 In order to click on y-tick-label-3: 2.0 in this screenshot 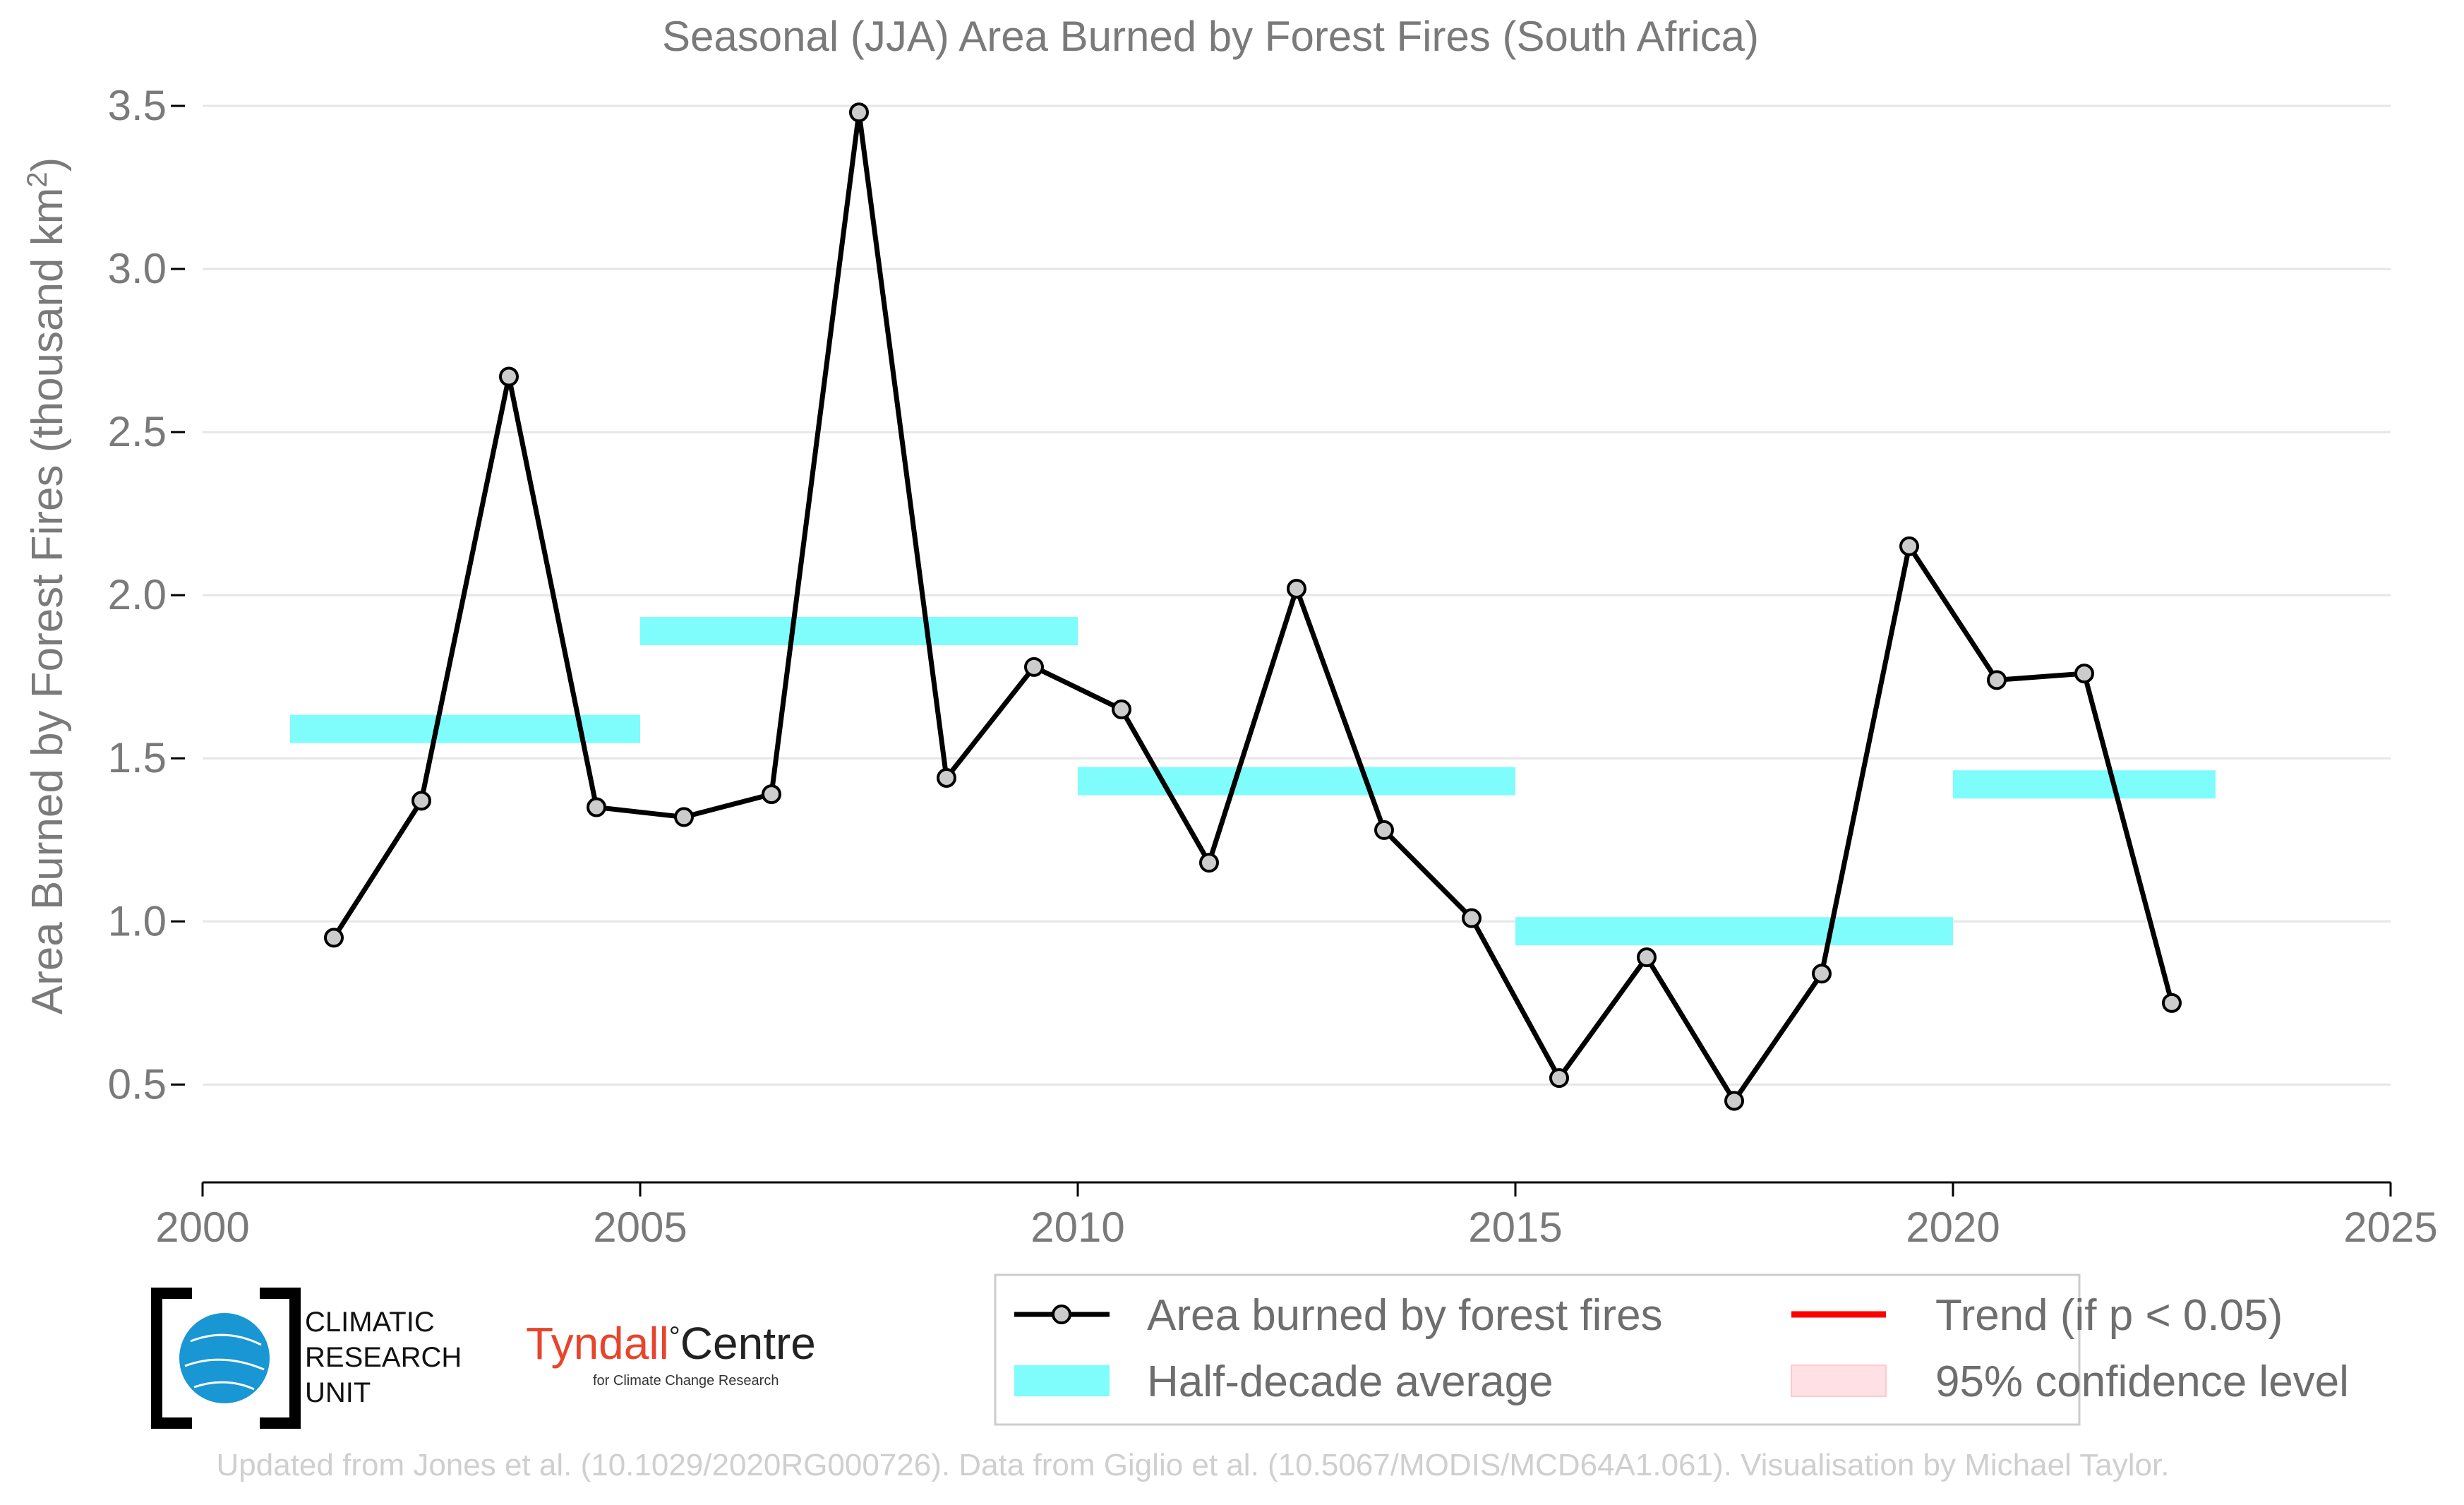, I will do `click(137, 594)`.